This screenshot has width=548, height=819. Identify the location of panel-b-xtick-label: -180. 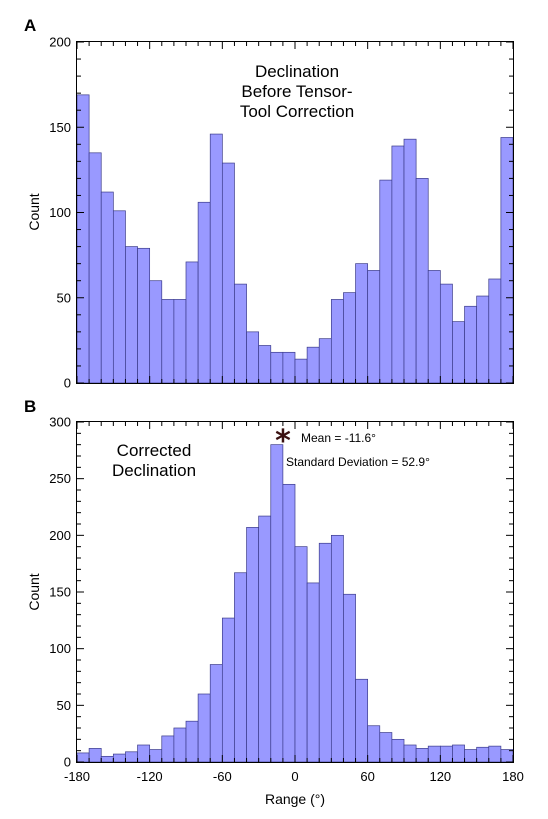
(77, 776).